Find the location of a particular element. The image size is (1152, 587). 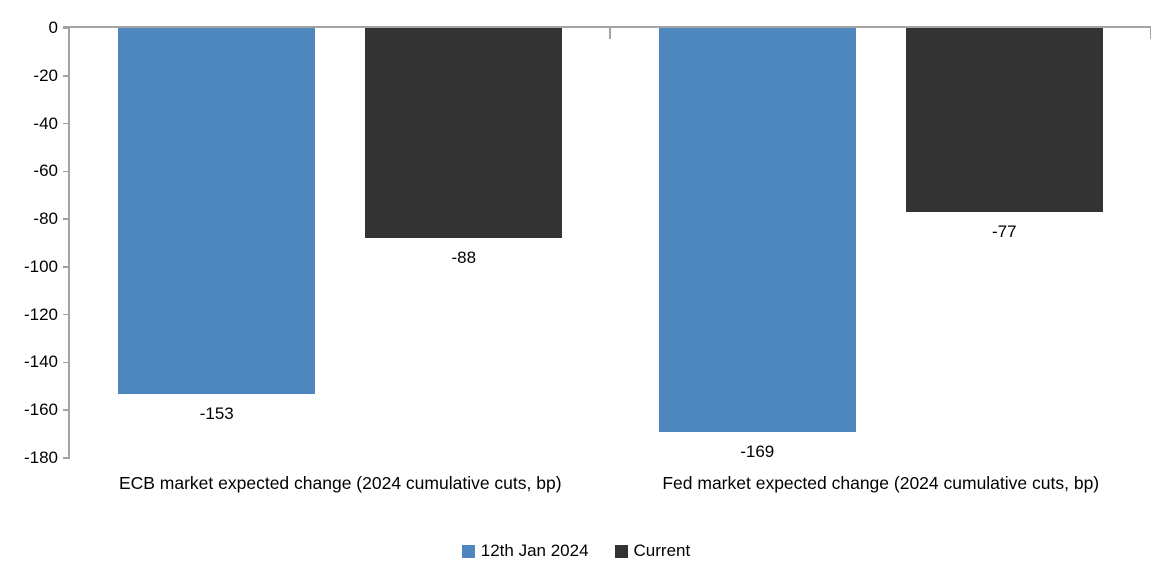

legend-item: 12th Jan 2024 is located at coordinates (525, 551).